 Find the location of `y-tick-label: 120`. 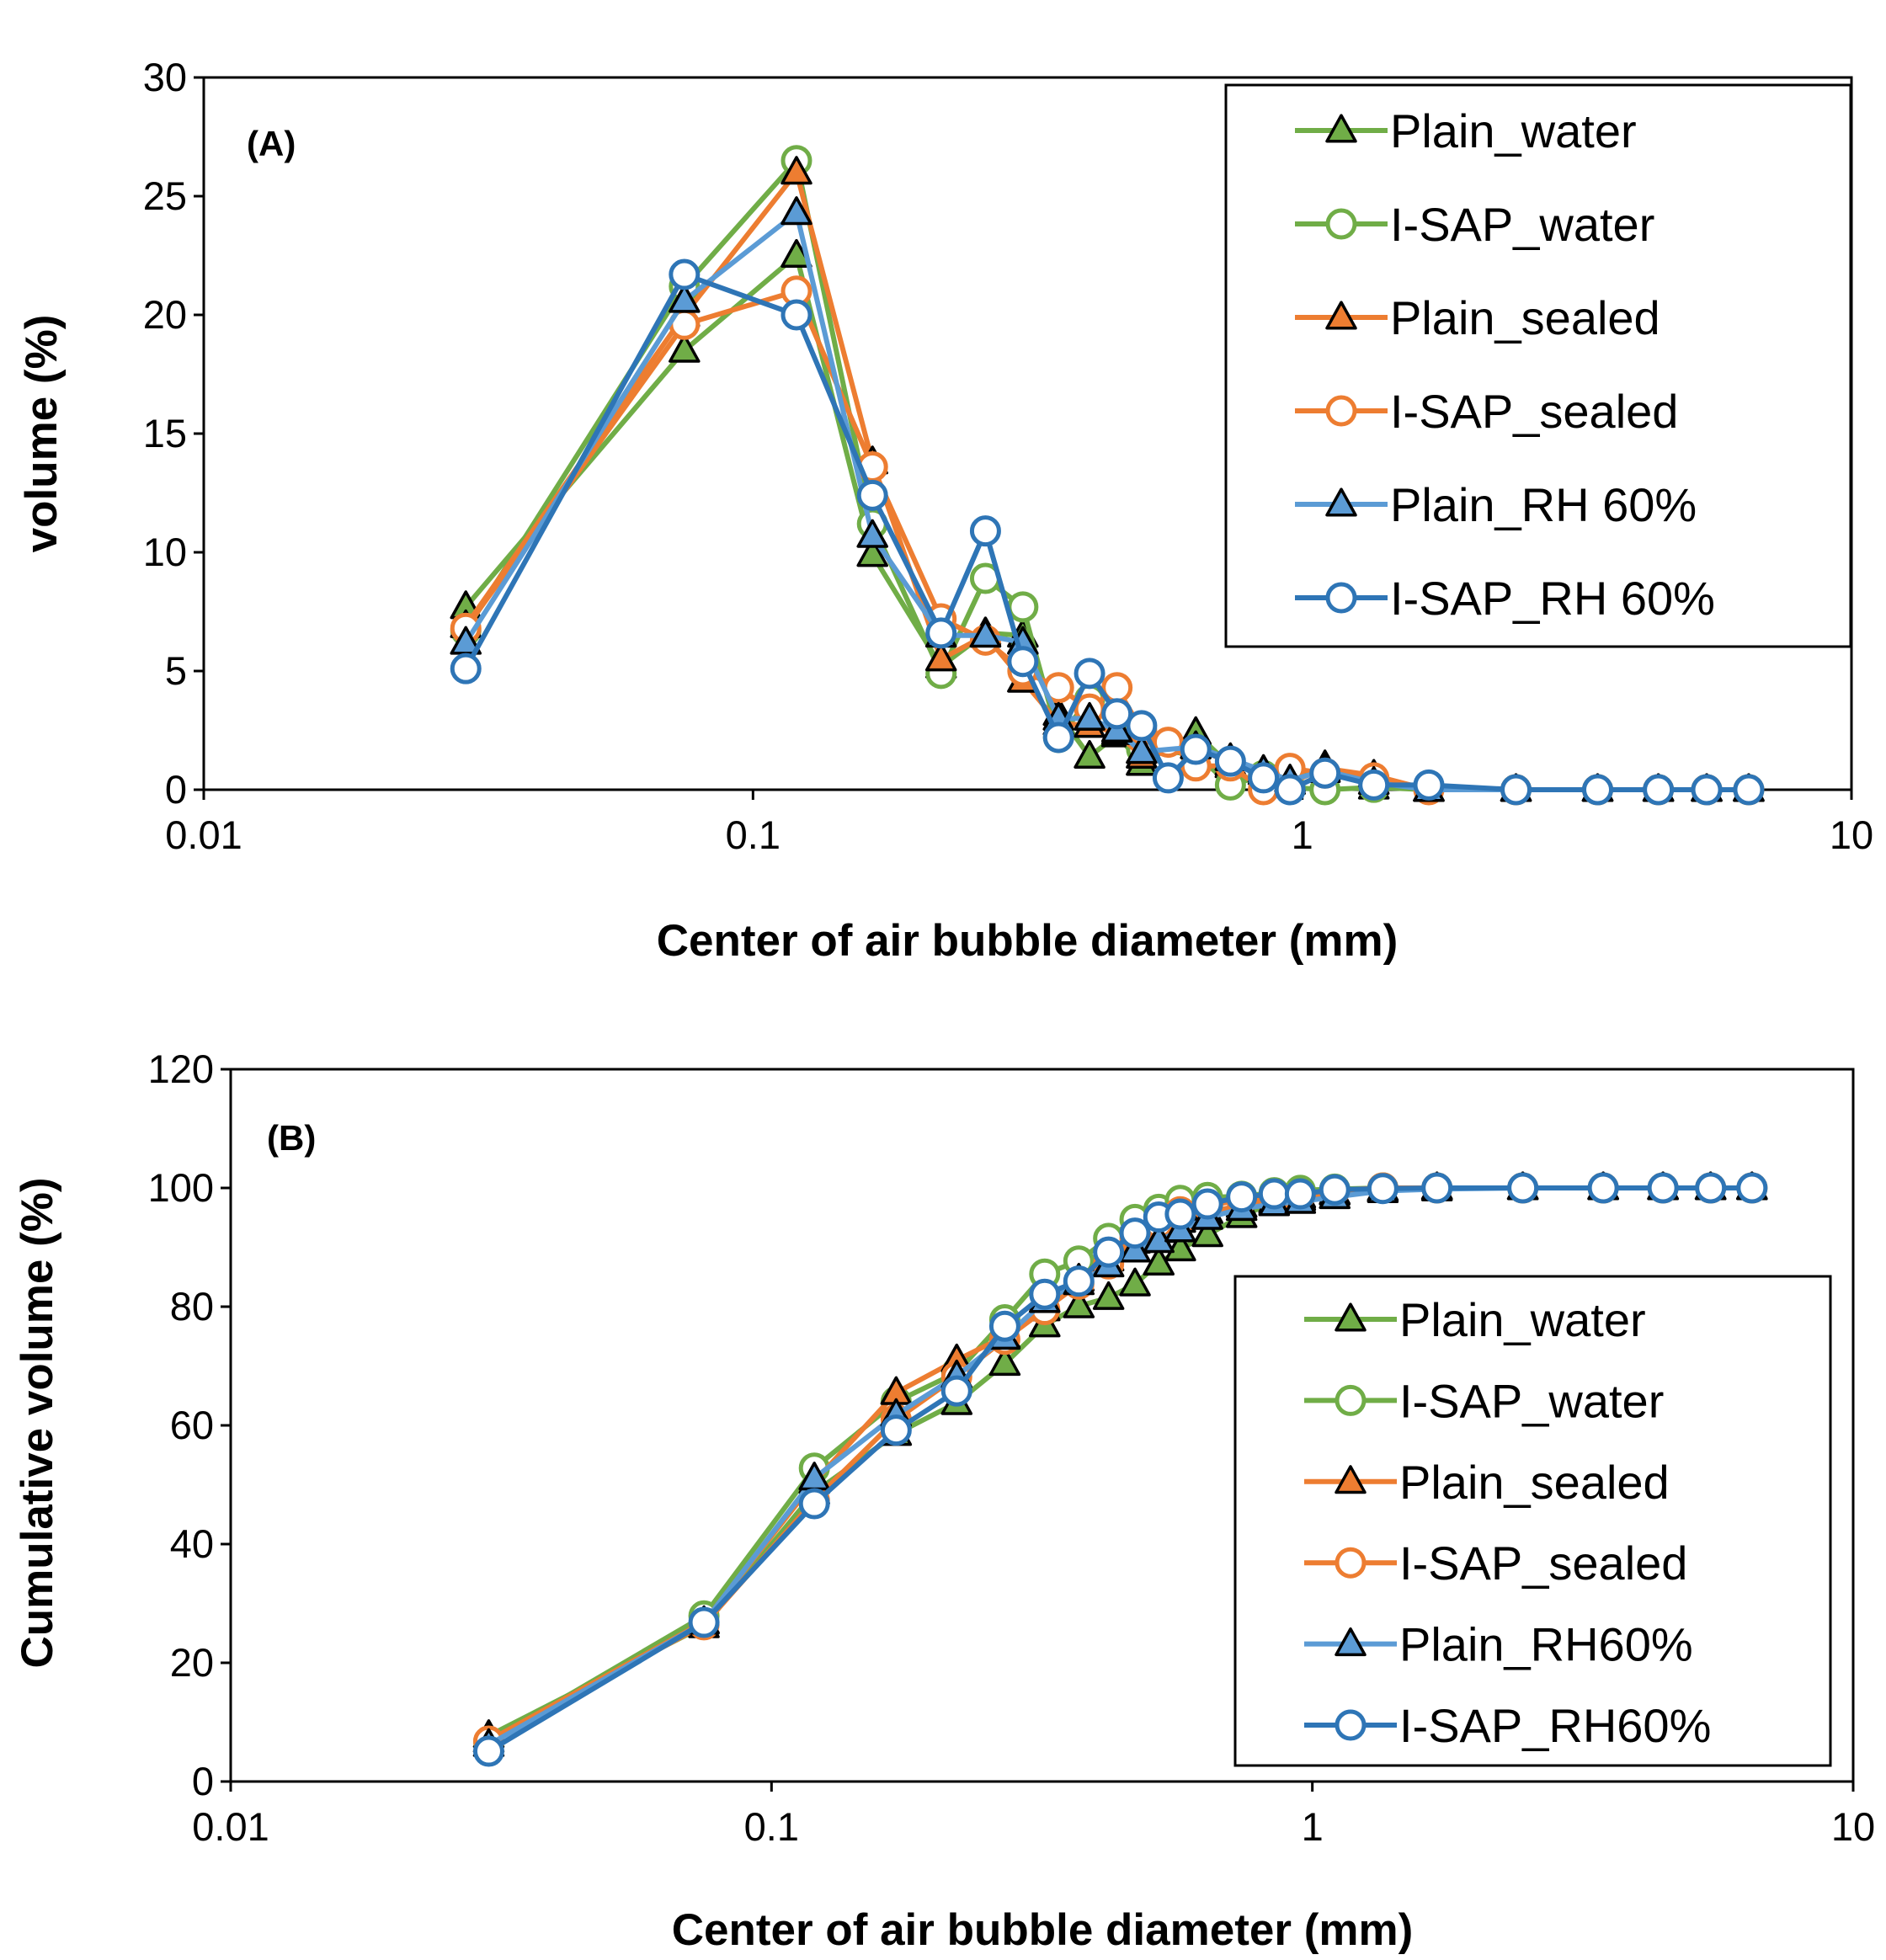

y-tick-label: 120 is located at coordinates (181, 1069).